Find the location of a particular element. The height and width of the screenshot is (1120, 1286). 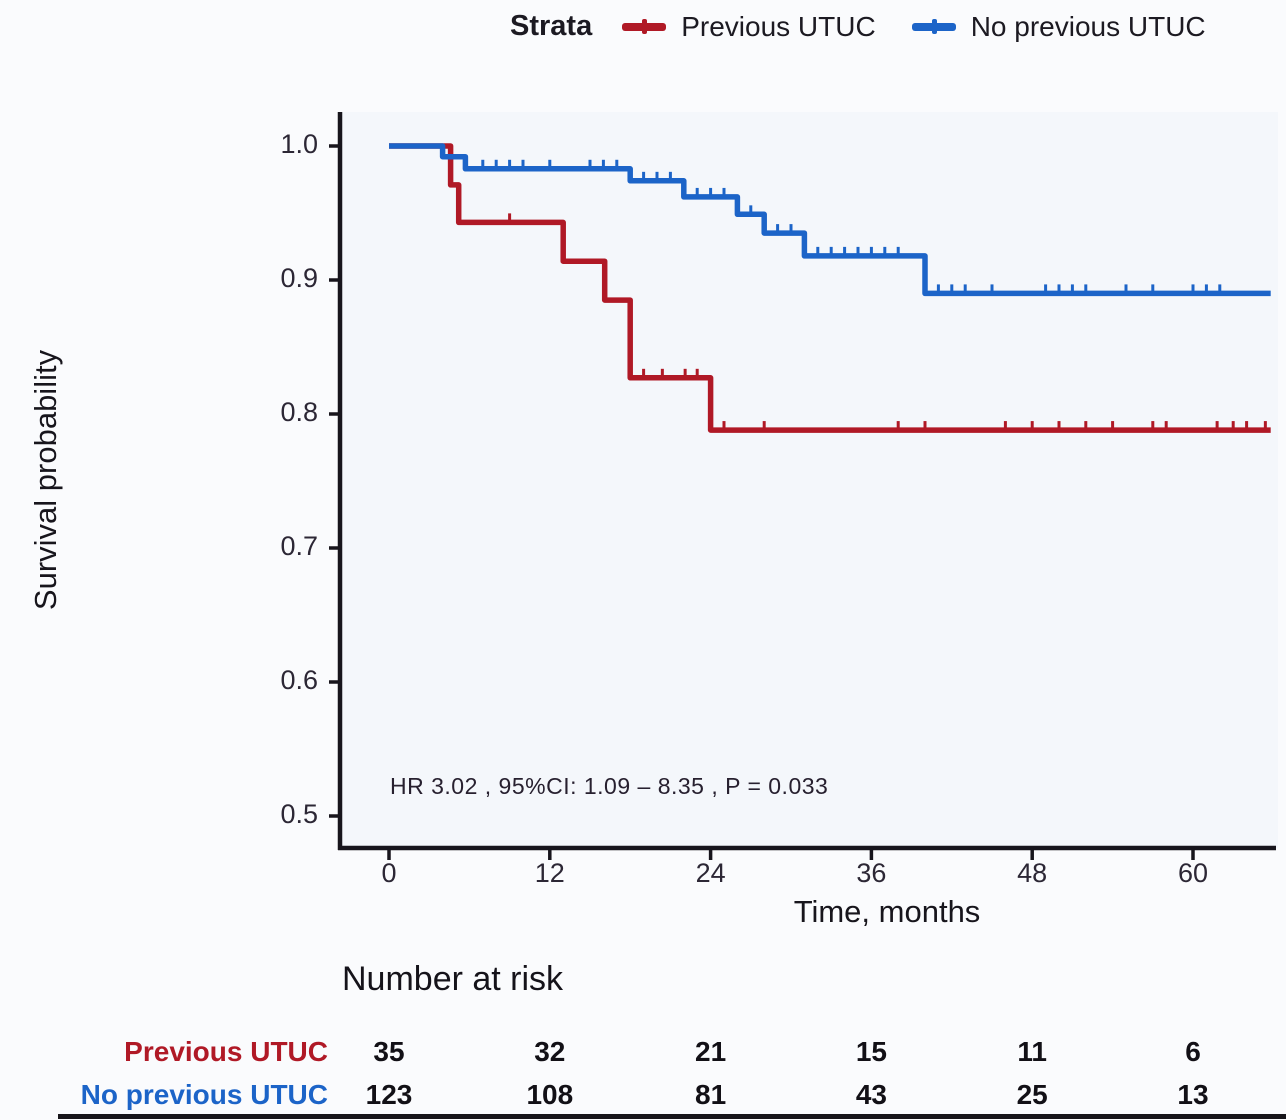

risk-count: 43 is located at coordinates (871, 1094).